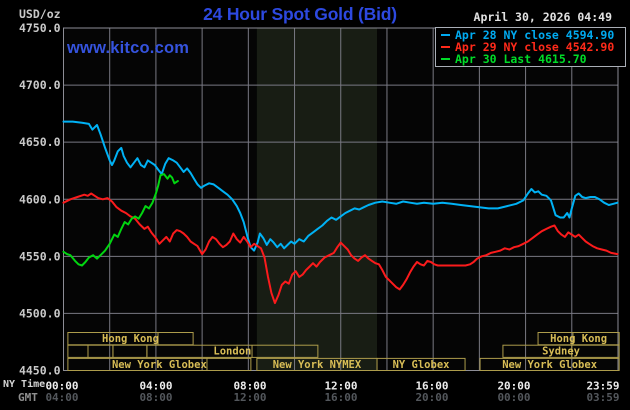  What do you see at coordinates (340, 397) in the screenshot?
I see `x-tick-label-gmt: 16:00` at bounding box center [340, 397].